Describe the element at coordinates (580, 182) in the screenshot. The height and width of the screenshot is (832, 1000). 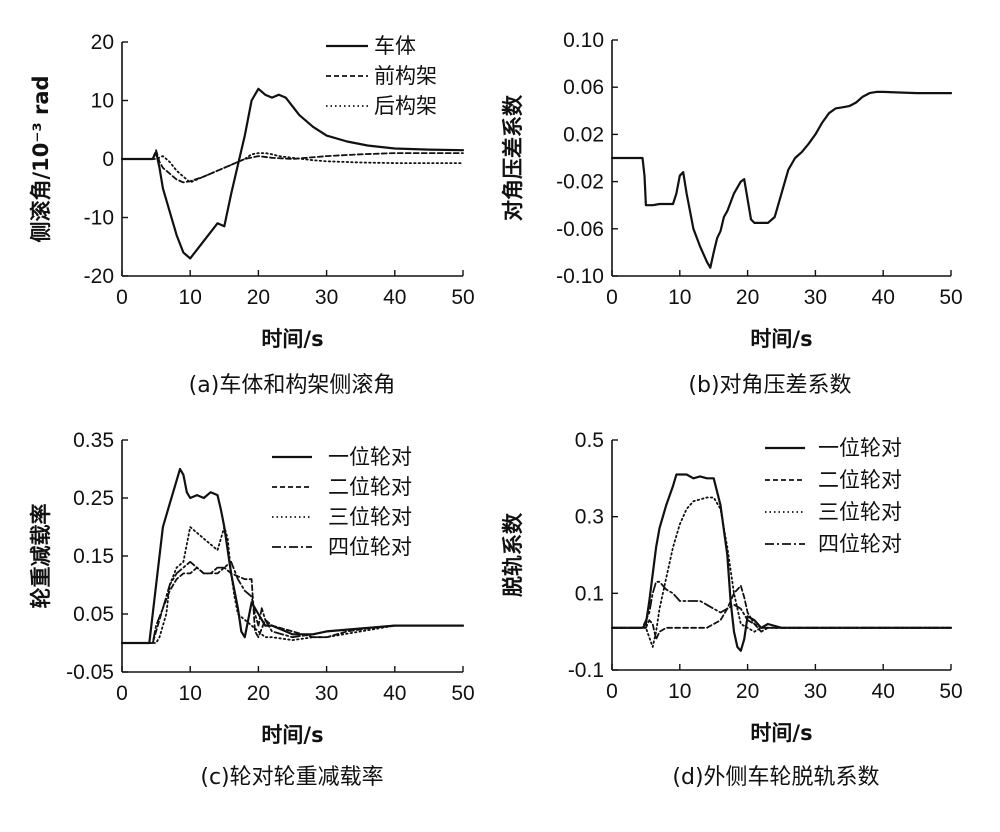
I see `y-tick-label: -0.02` at that location.